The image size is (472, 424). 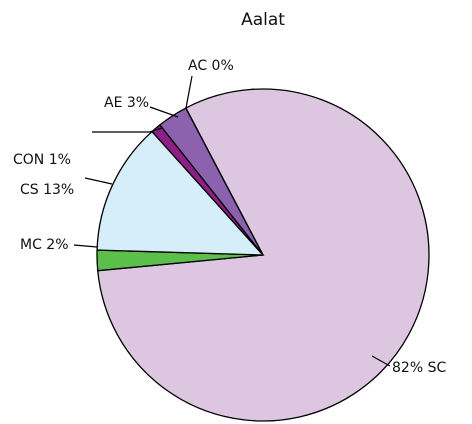 I want to click on chart-title: Aalat, so click(x=263, y=20).